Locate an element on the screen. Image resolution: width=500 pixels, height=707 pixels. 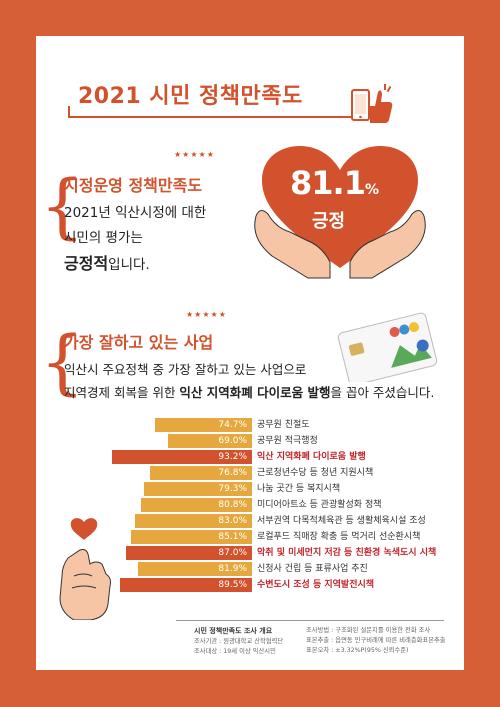
local-currency-card-icon is located at coordinates (387, 347).